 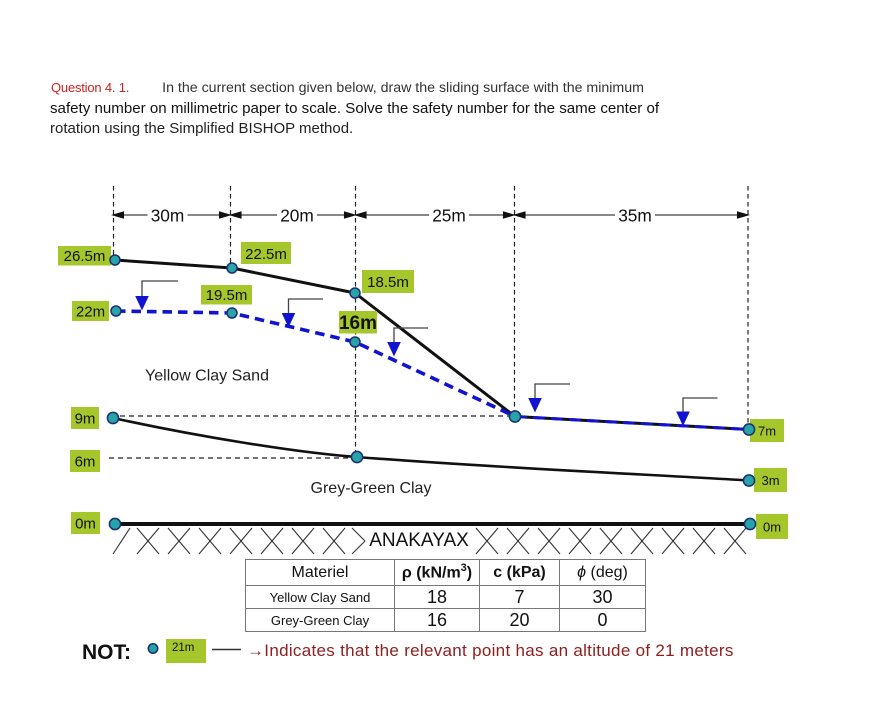 I want to click on svg-text: 7m, so click(x=767, y=431).